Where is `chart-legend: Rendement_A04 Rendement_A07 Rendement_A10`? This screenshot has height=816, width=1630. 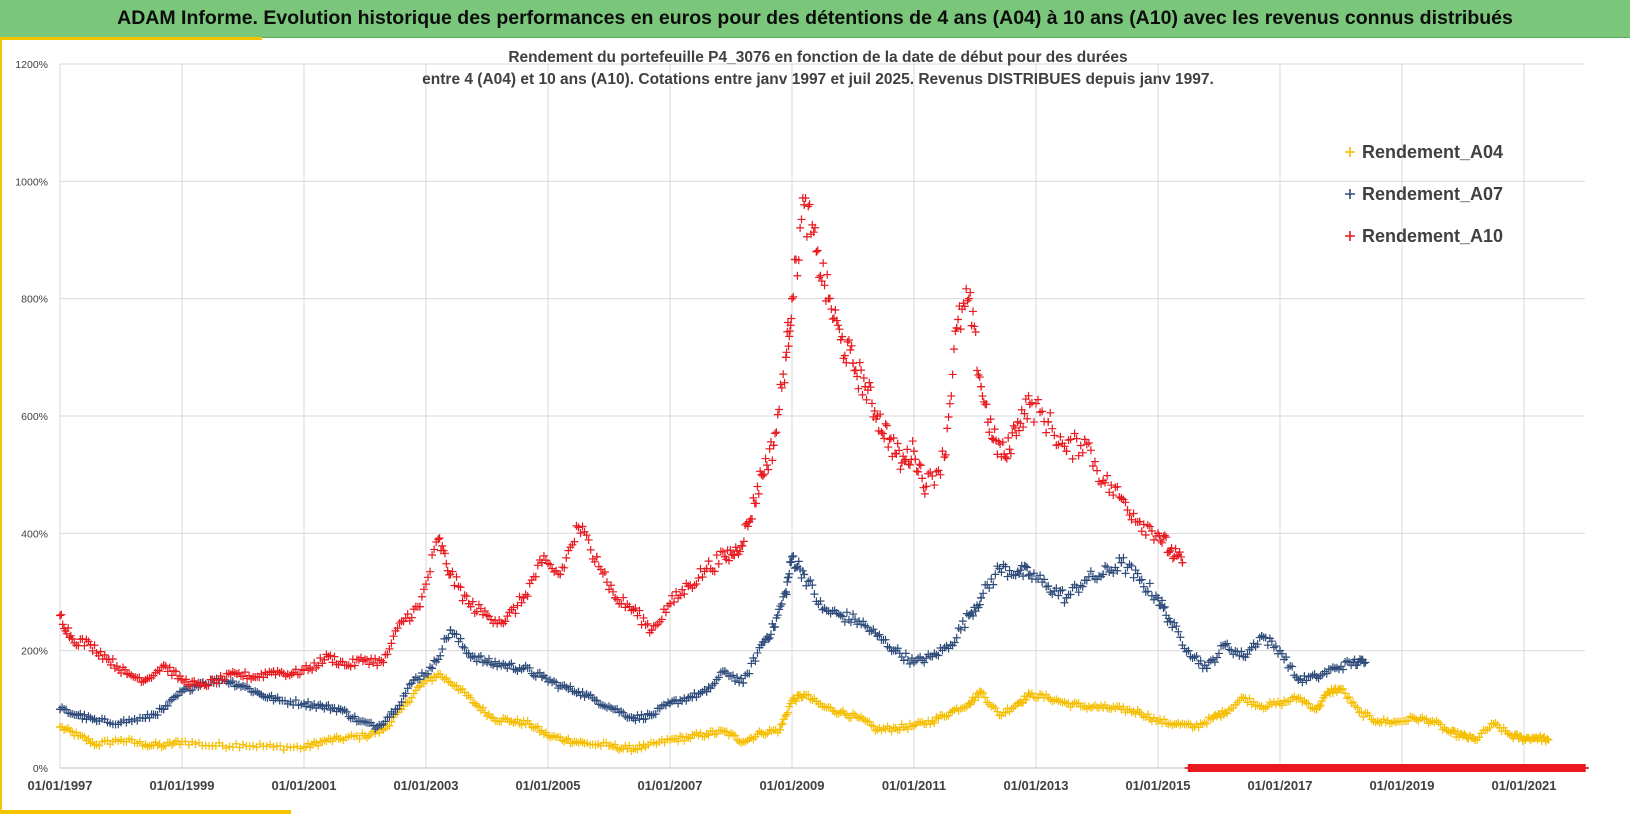 chart-legend: Rendement_A04 Rendement_A07 Rendement_A10 is located at coordinates (1424, 194).